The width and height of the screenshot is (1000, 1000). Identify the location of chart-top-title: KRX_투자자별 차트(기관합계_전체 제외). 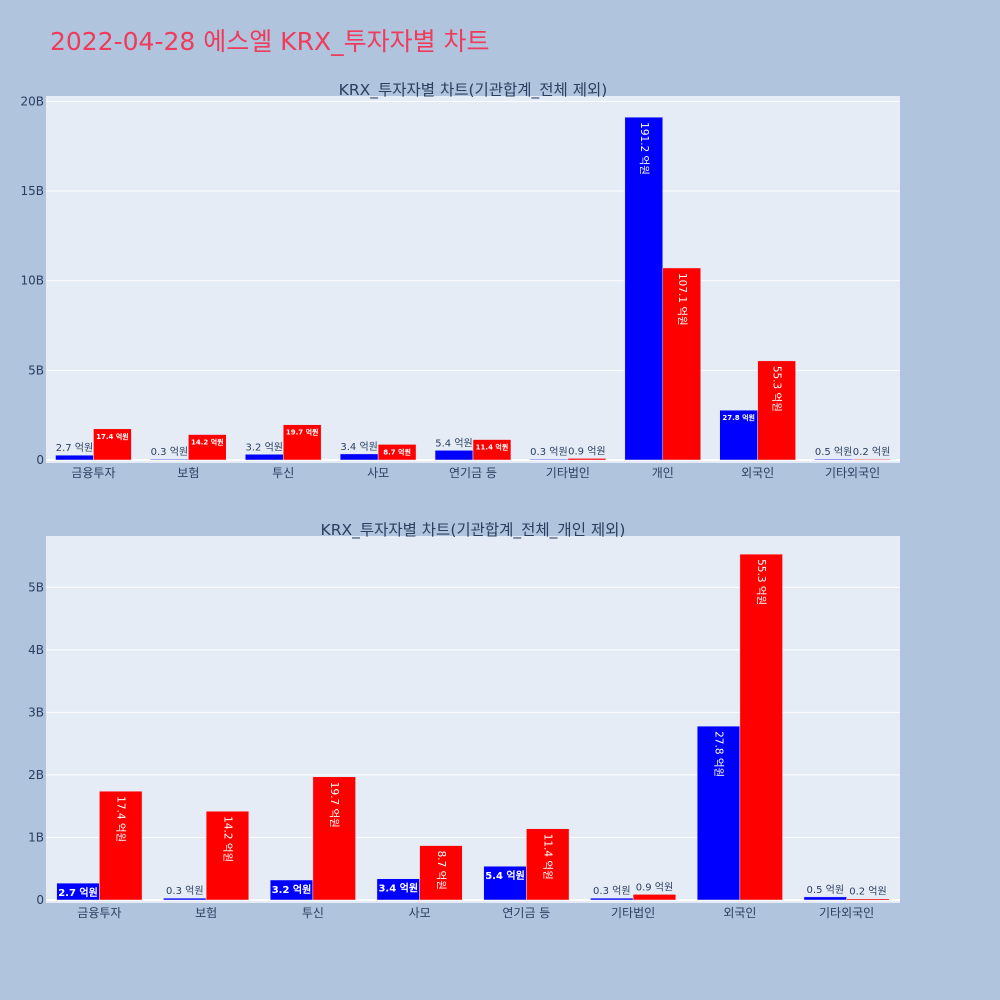
(473, 90).